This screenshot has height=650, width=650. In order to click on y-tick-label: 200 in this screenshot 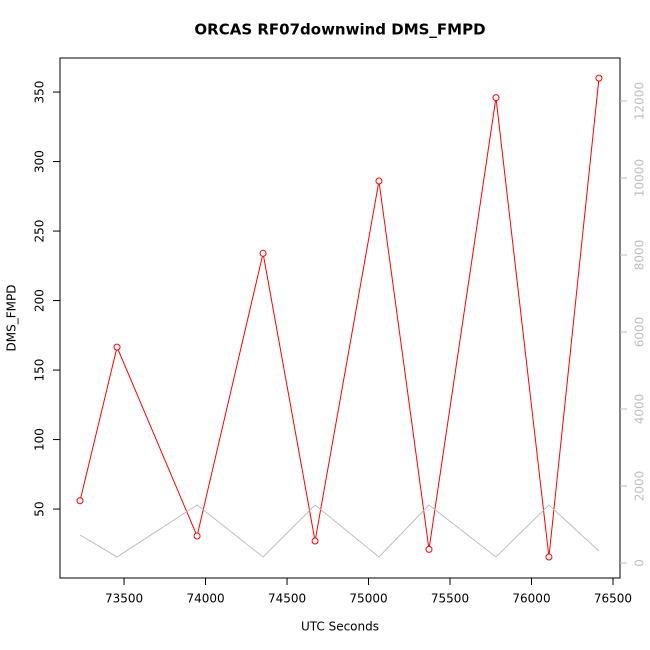, I will do `click(40, 300)`.